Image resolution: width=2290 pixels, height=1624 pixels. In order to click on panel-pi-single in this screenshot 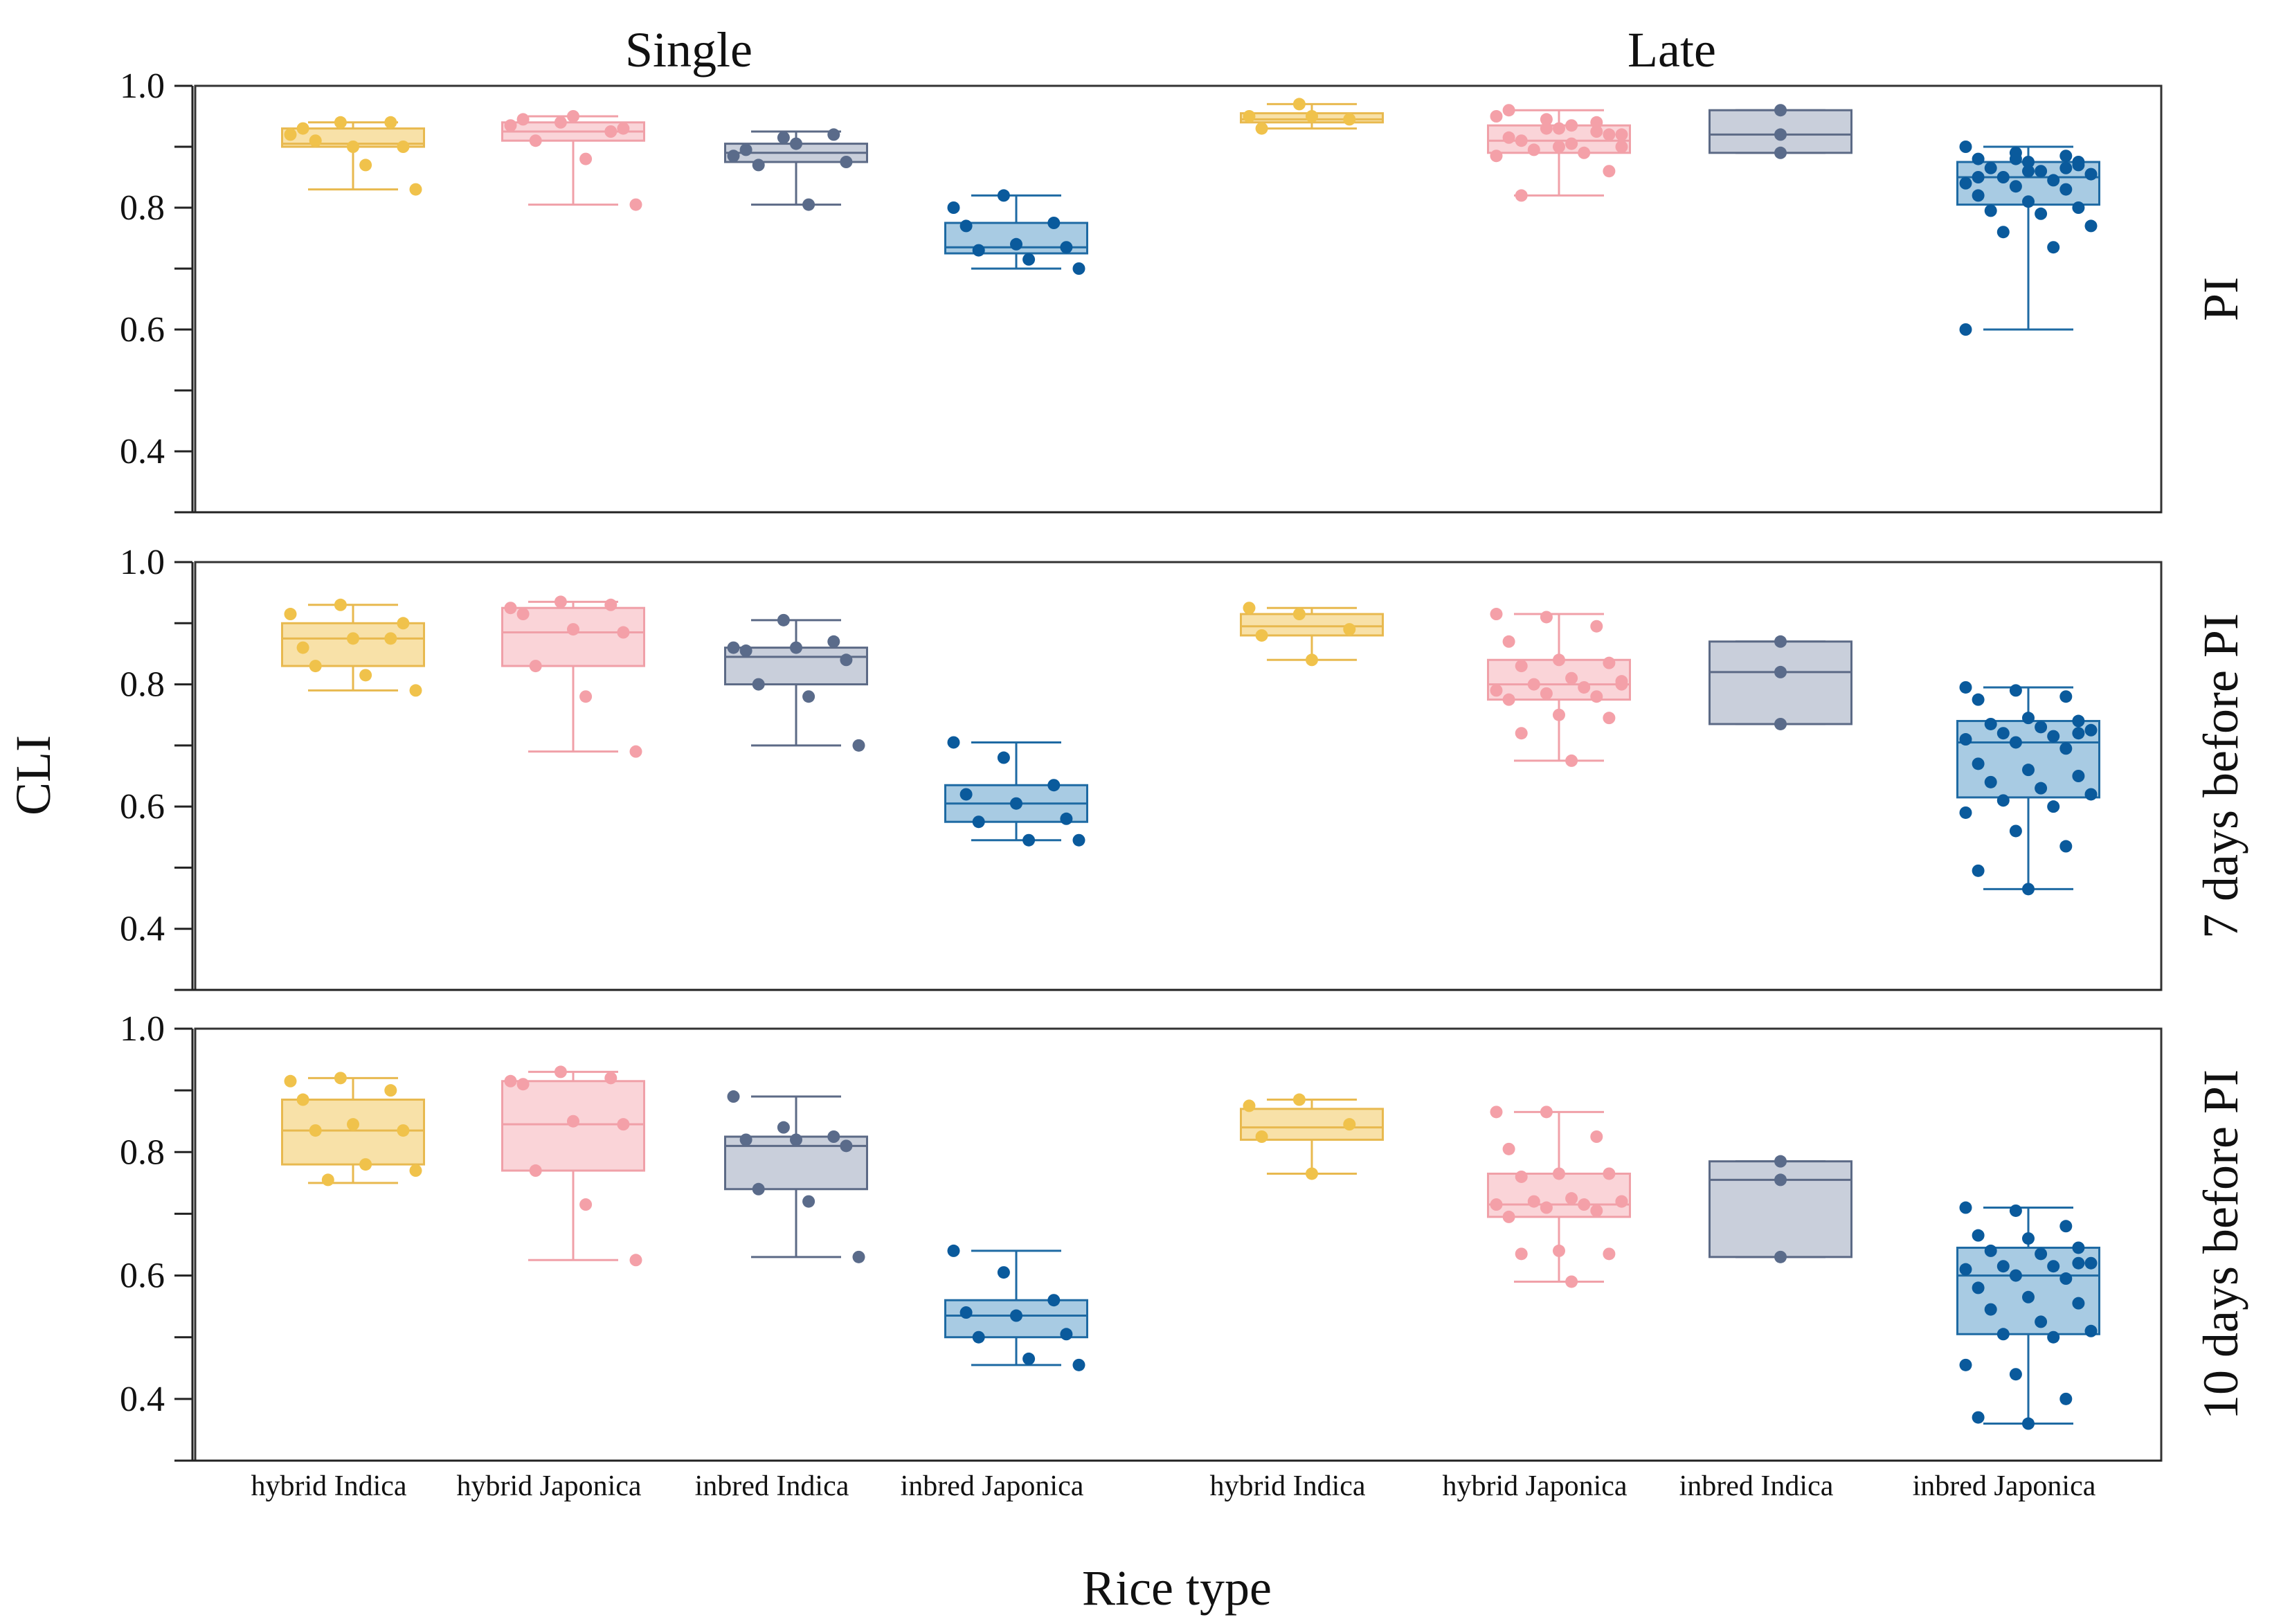, I will do `click(684, 192)`.